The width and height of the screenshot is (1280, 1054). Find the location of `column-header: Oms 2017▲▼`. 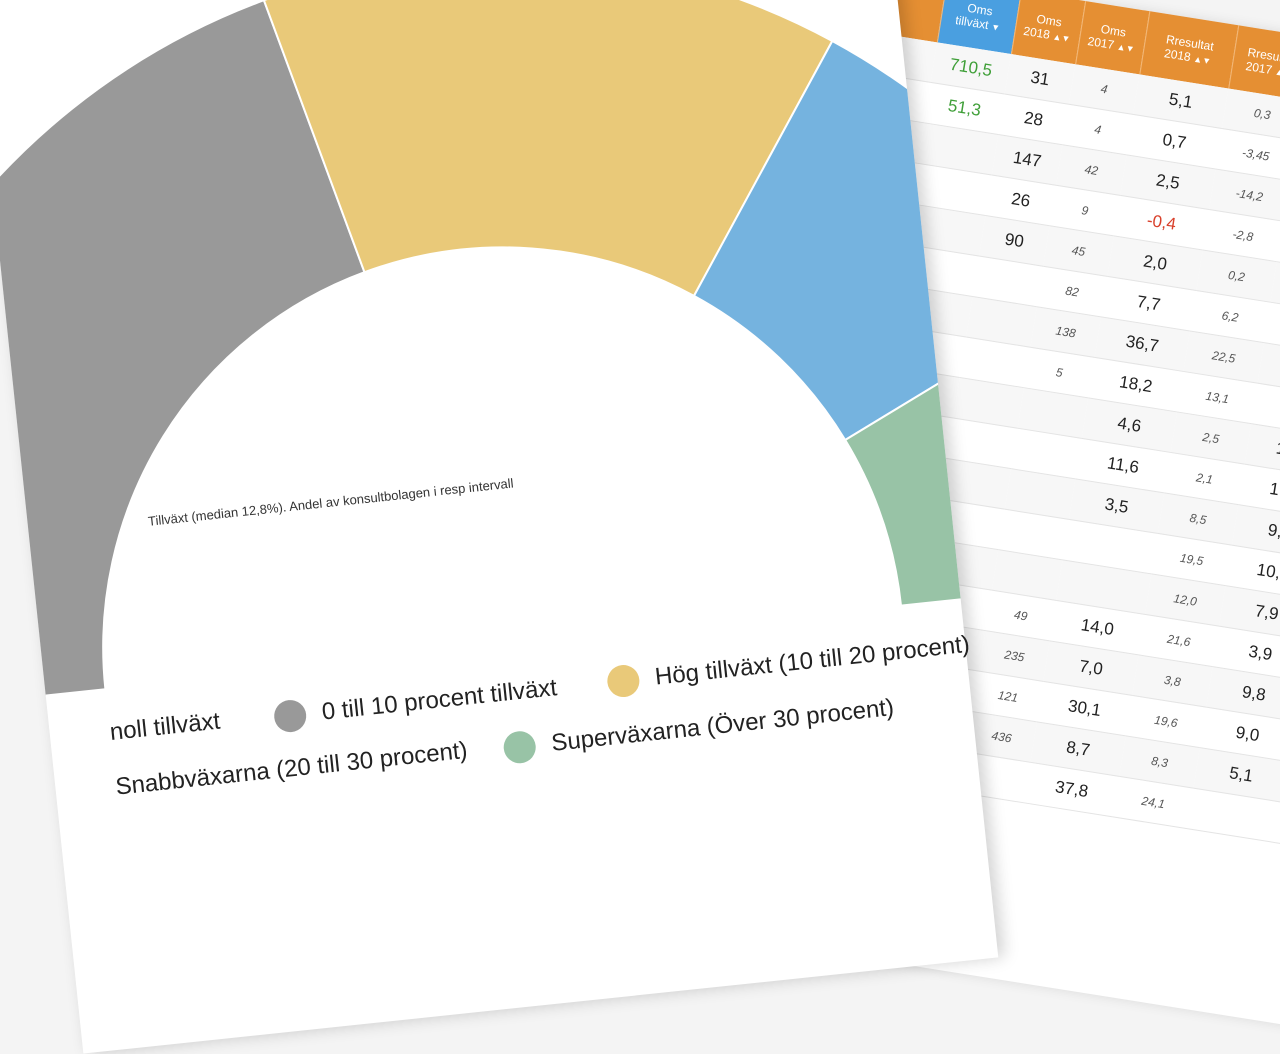

column-header: Oms 2017▲▼ is located at coordinates (1112, 38).